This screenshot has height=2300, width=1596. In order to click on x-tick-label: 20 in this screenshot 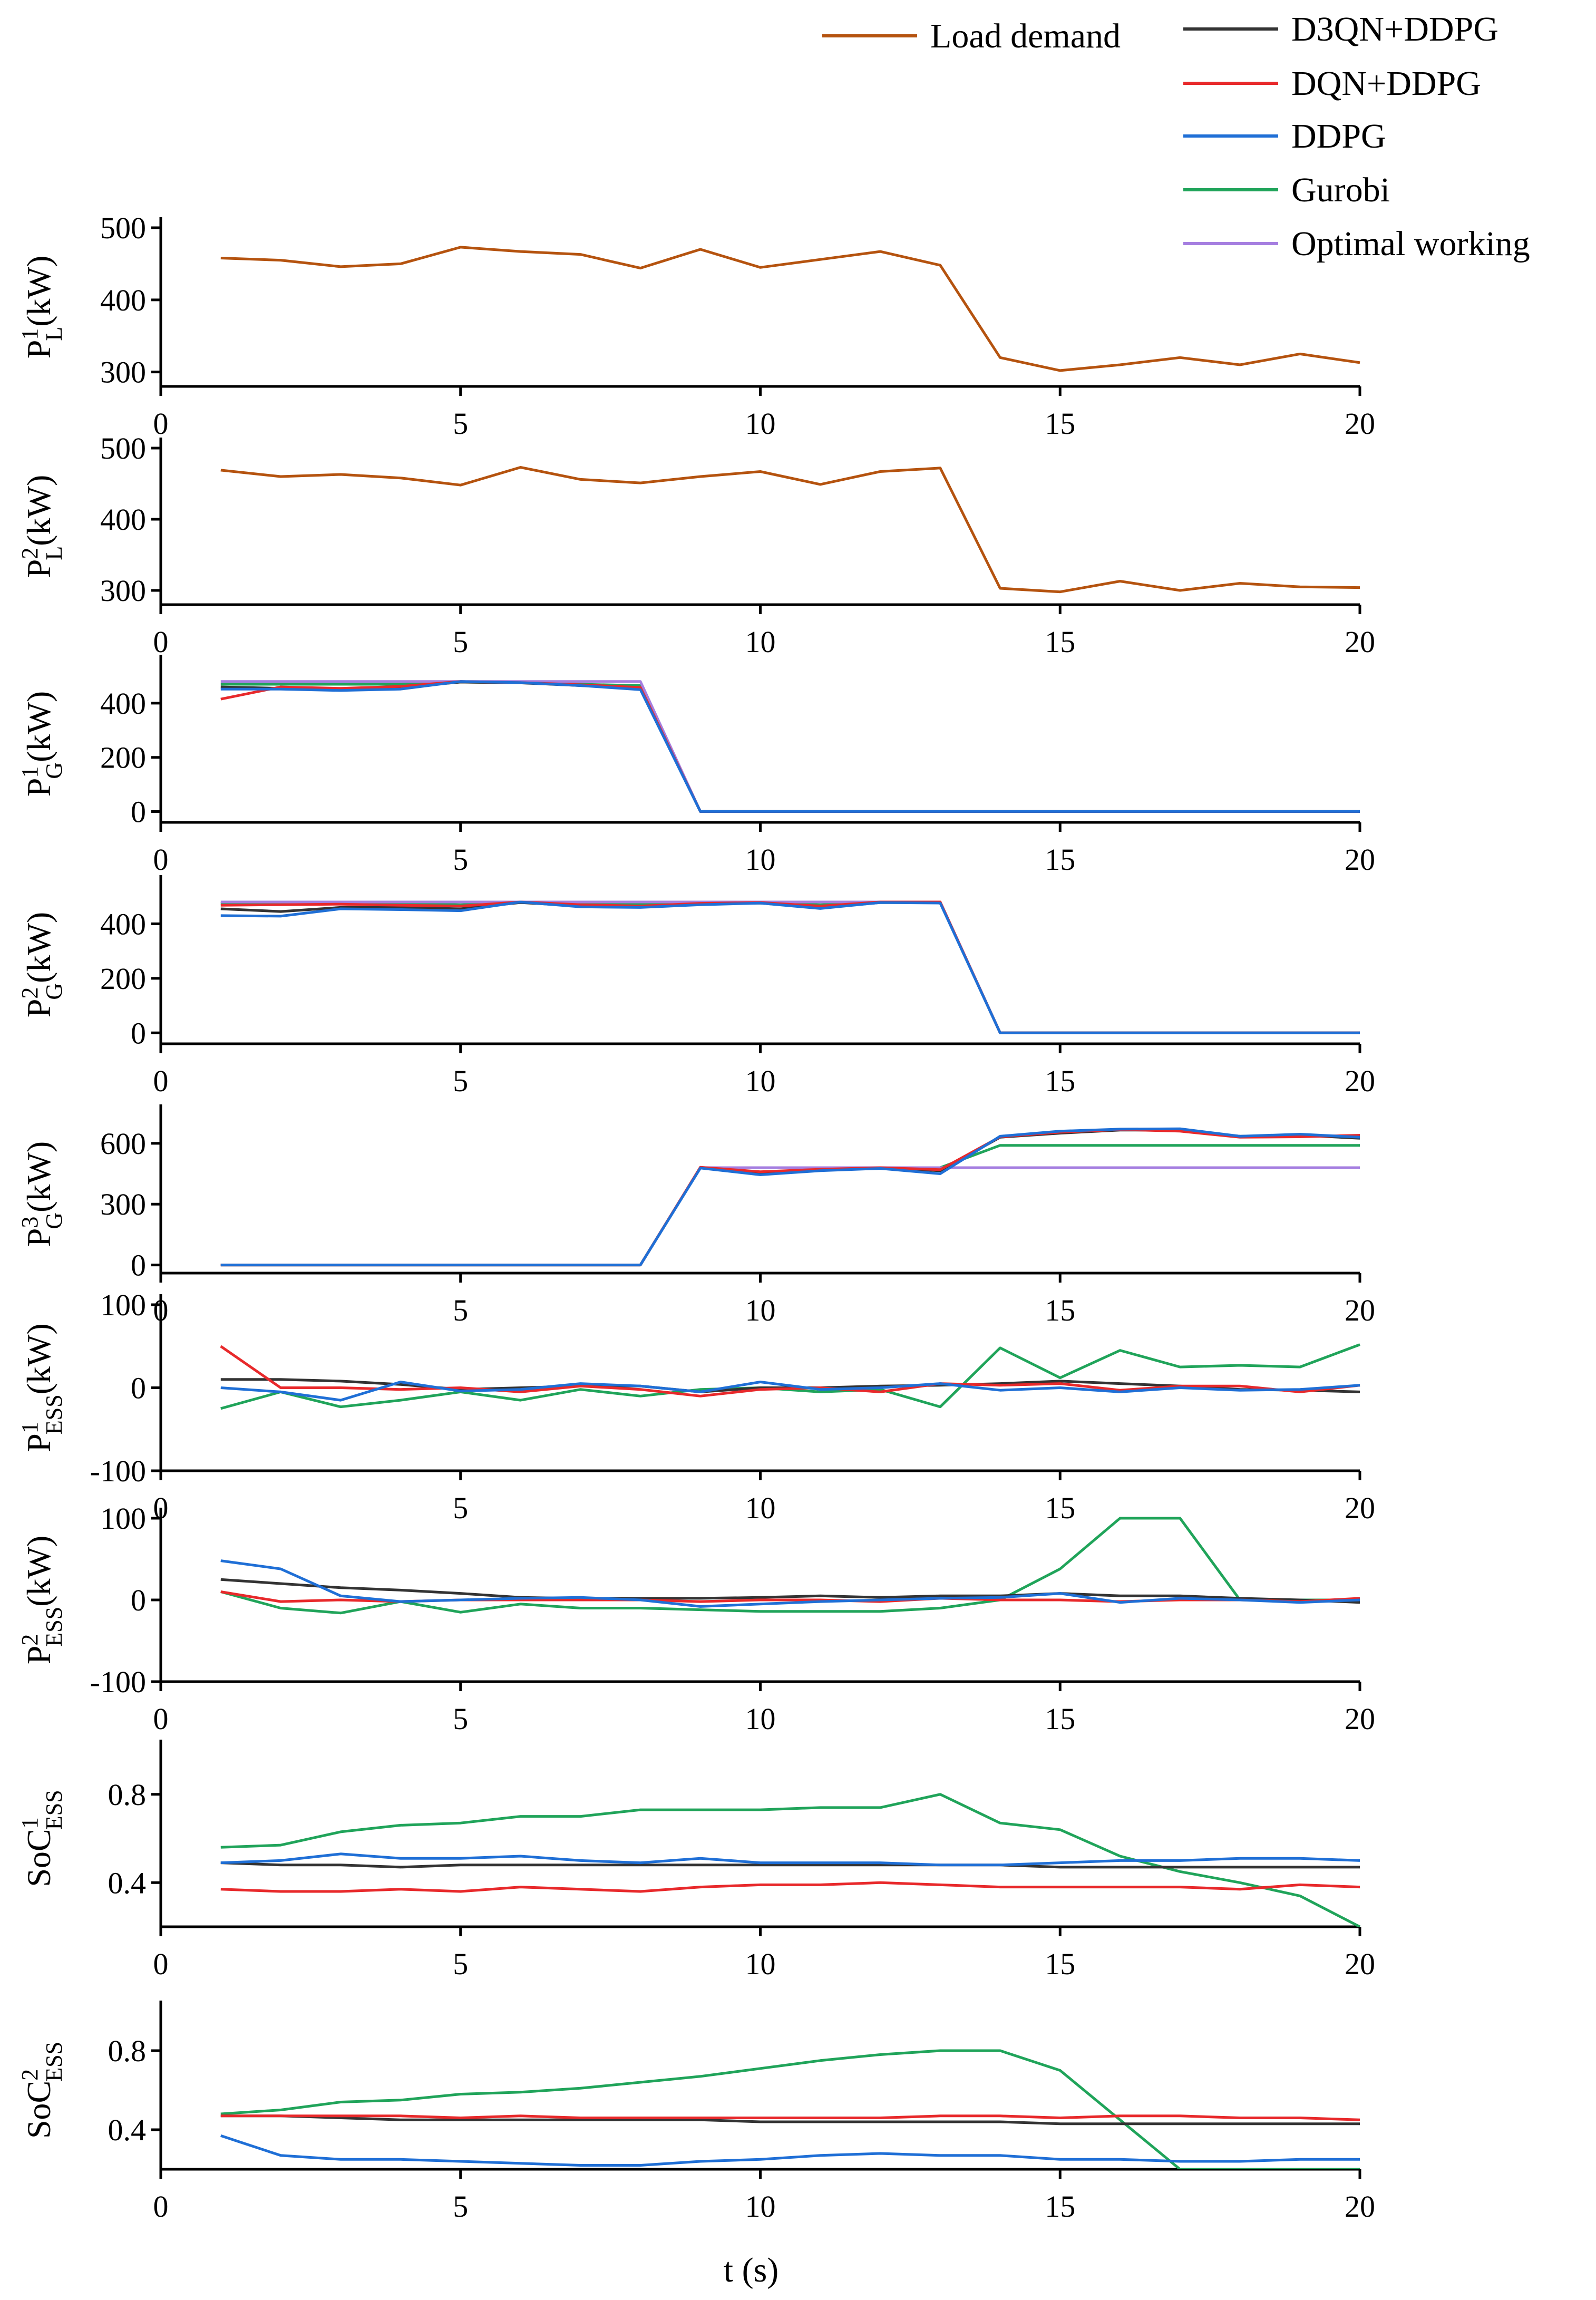, I will do `click(1360, 2206)`.